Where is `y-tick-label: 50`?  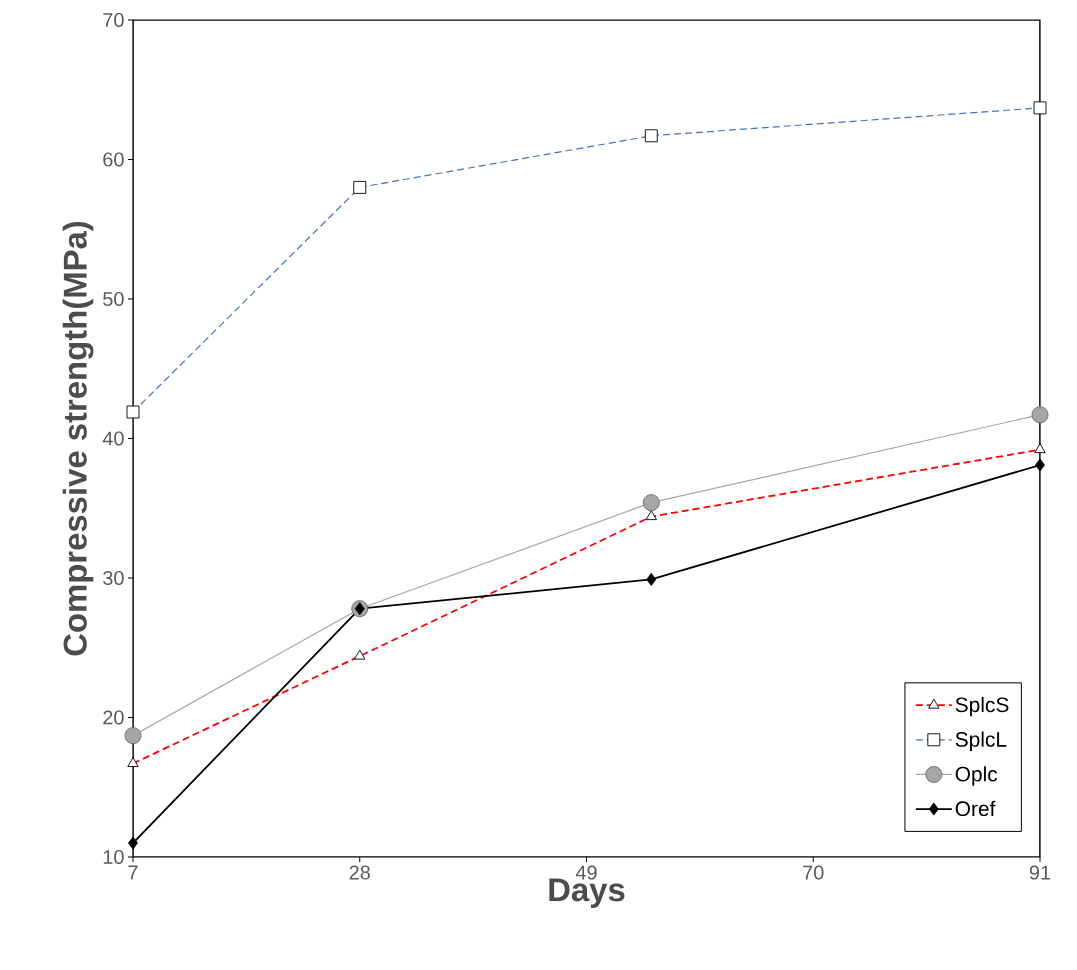 y-tick-label: 50 is located at coordinates (113, 299).